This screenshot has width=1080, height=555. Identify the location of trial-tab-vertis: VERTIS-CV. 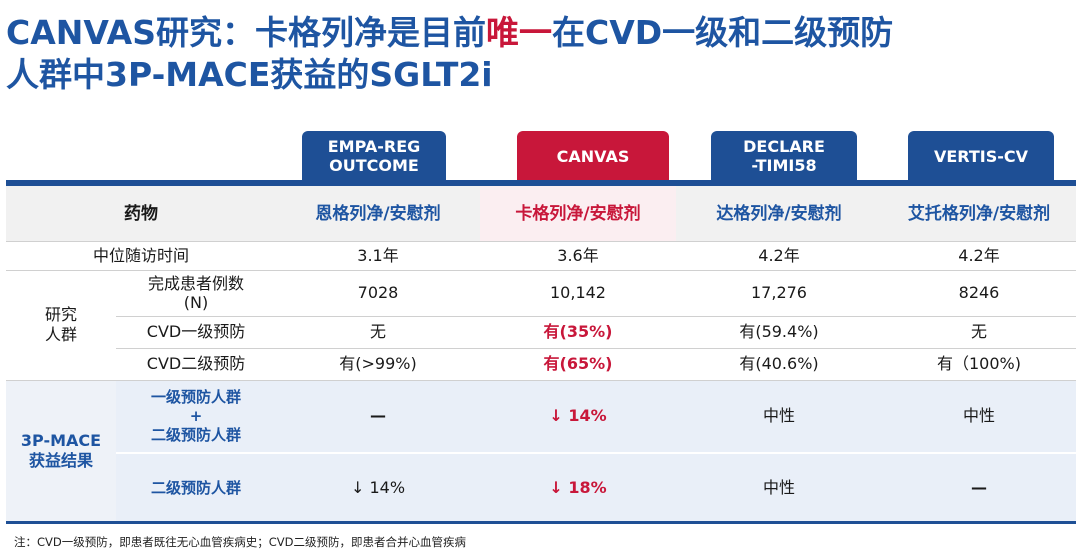
(981, 156).